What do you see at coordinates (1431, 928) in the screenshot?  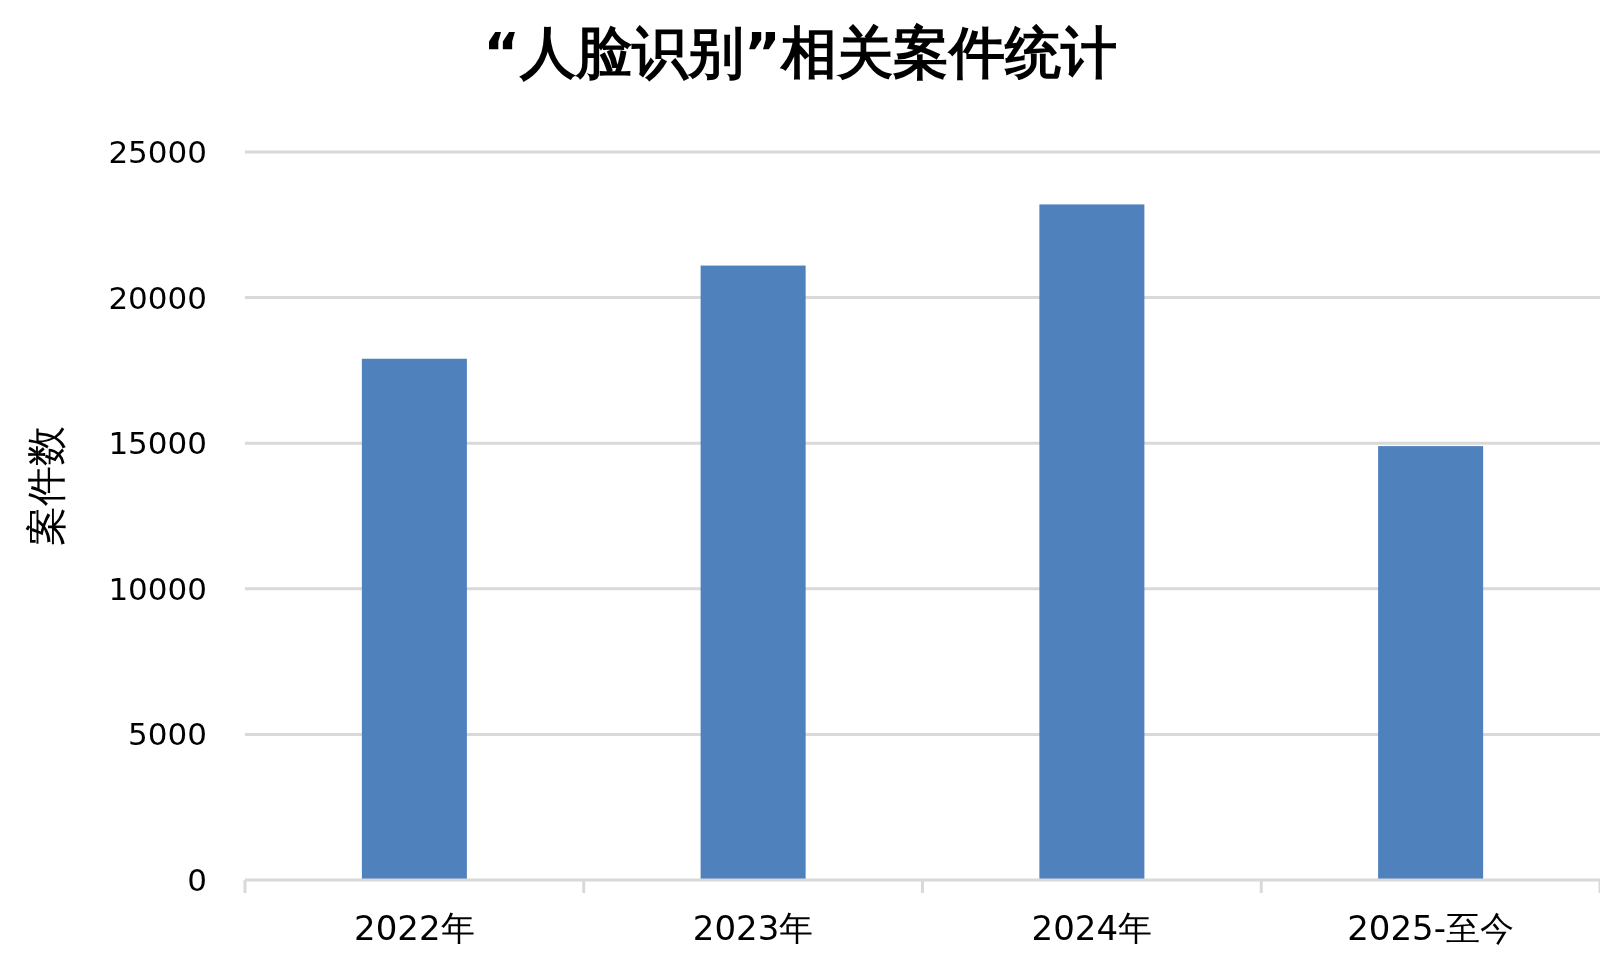 I see `x-tick-label: 2025-至今` at bounding box center [1431, 928].